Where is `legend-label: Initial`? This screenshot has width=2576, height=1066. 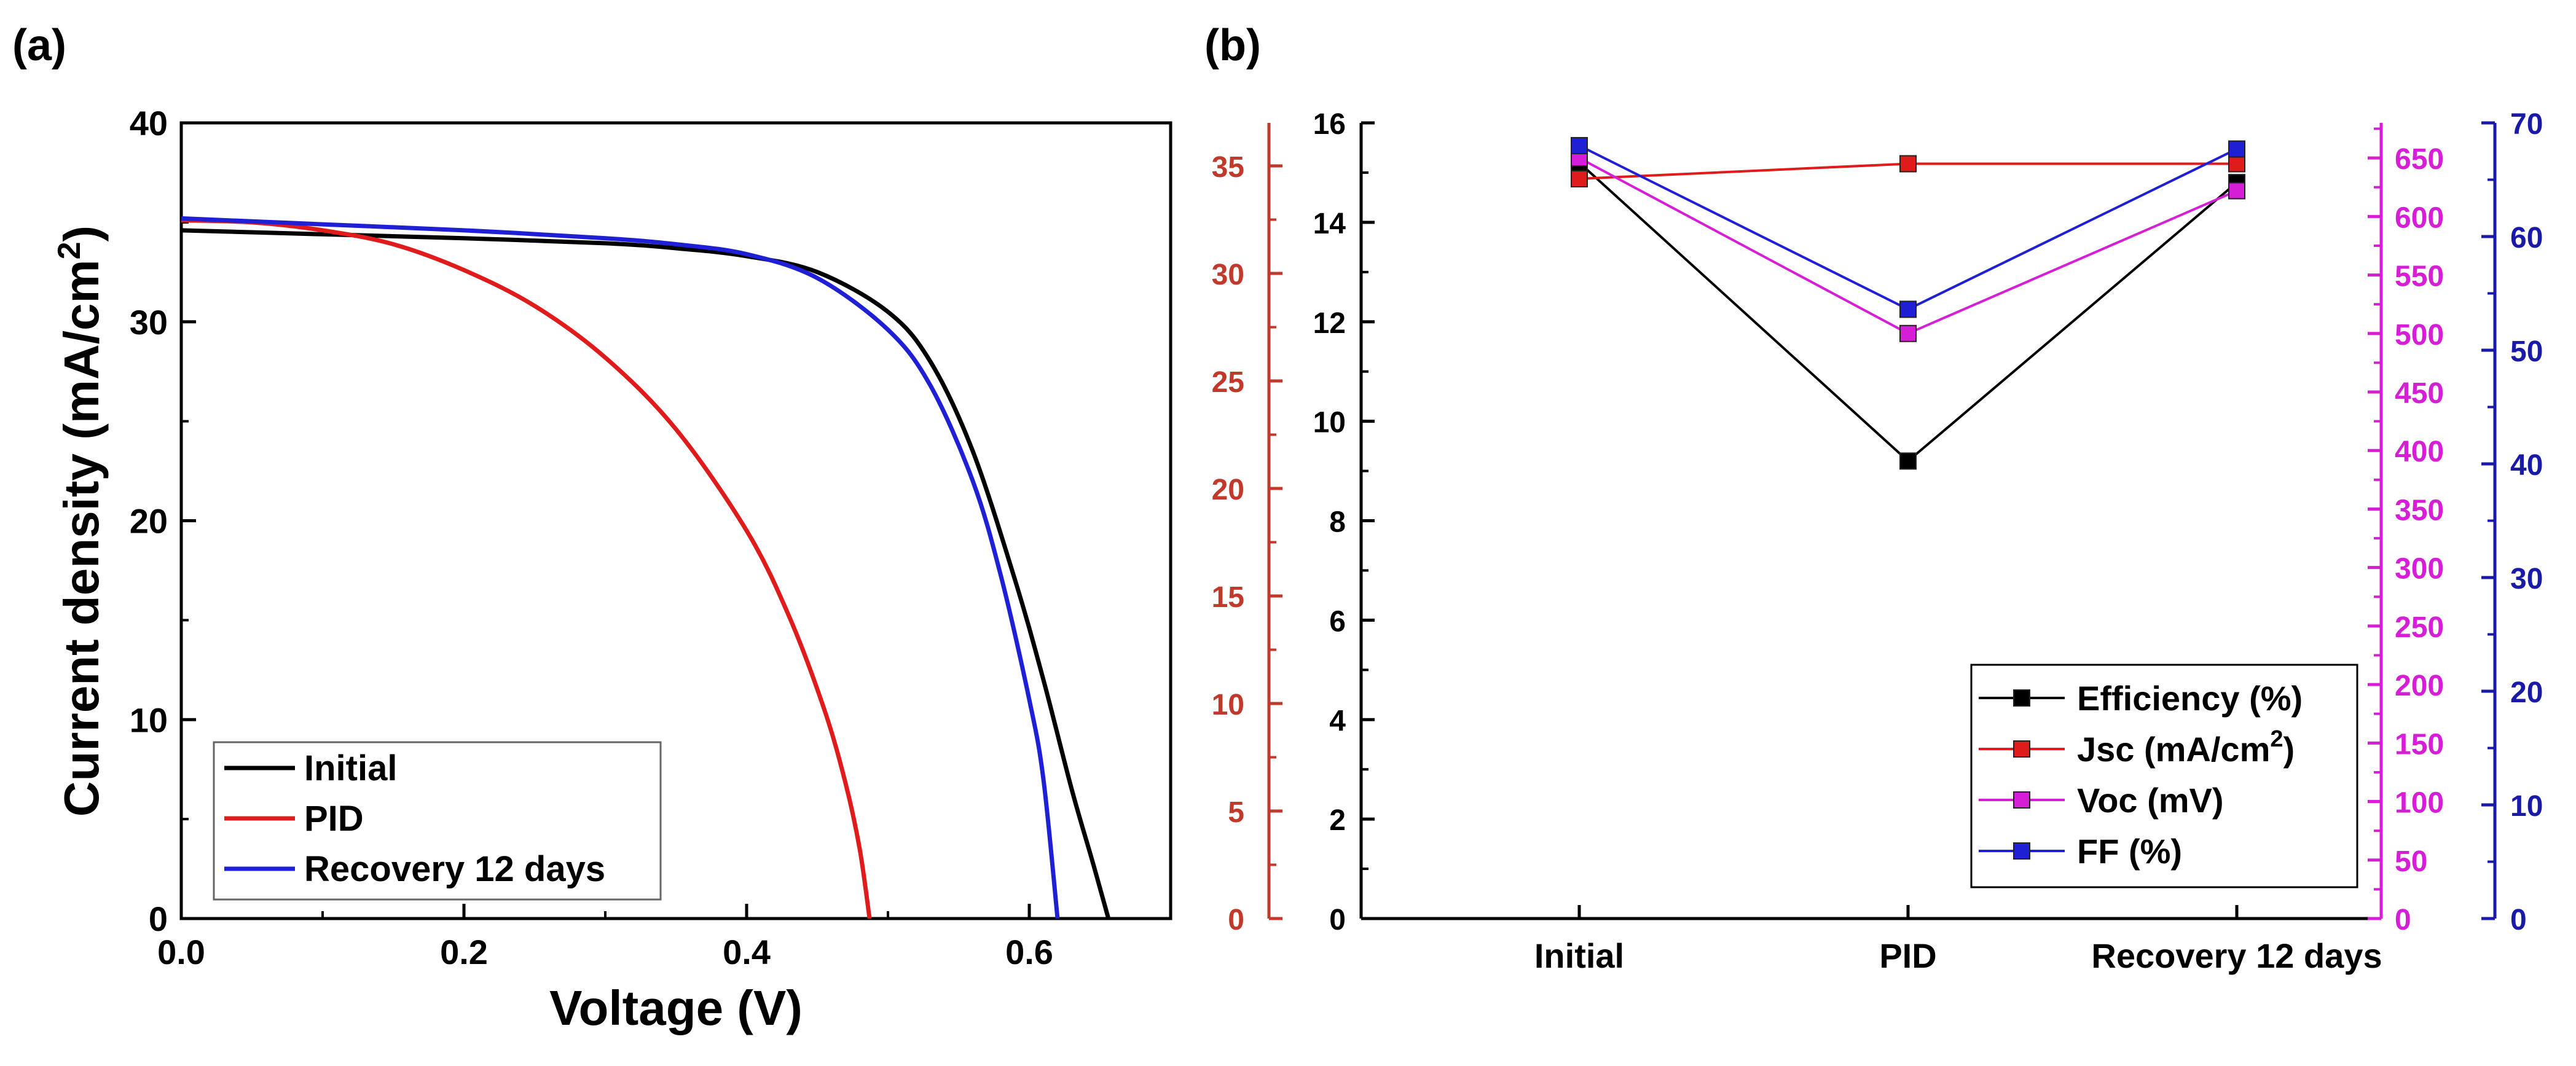
legend-label: Initial is located at coordinates (350, 768).